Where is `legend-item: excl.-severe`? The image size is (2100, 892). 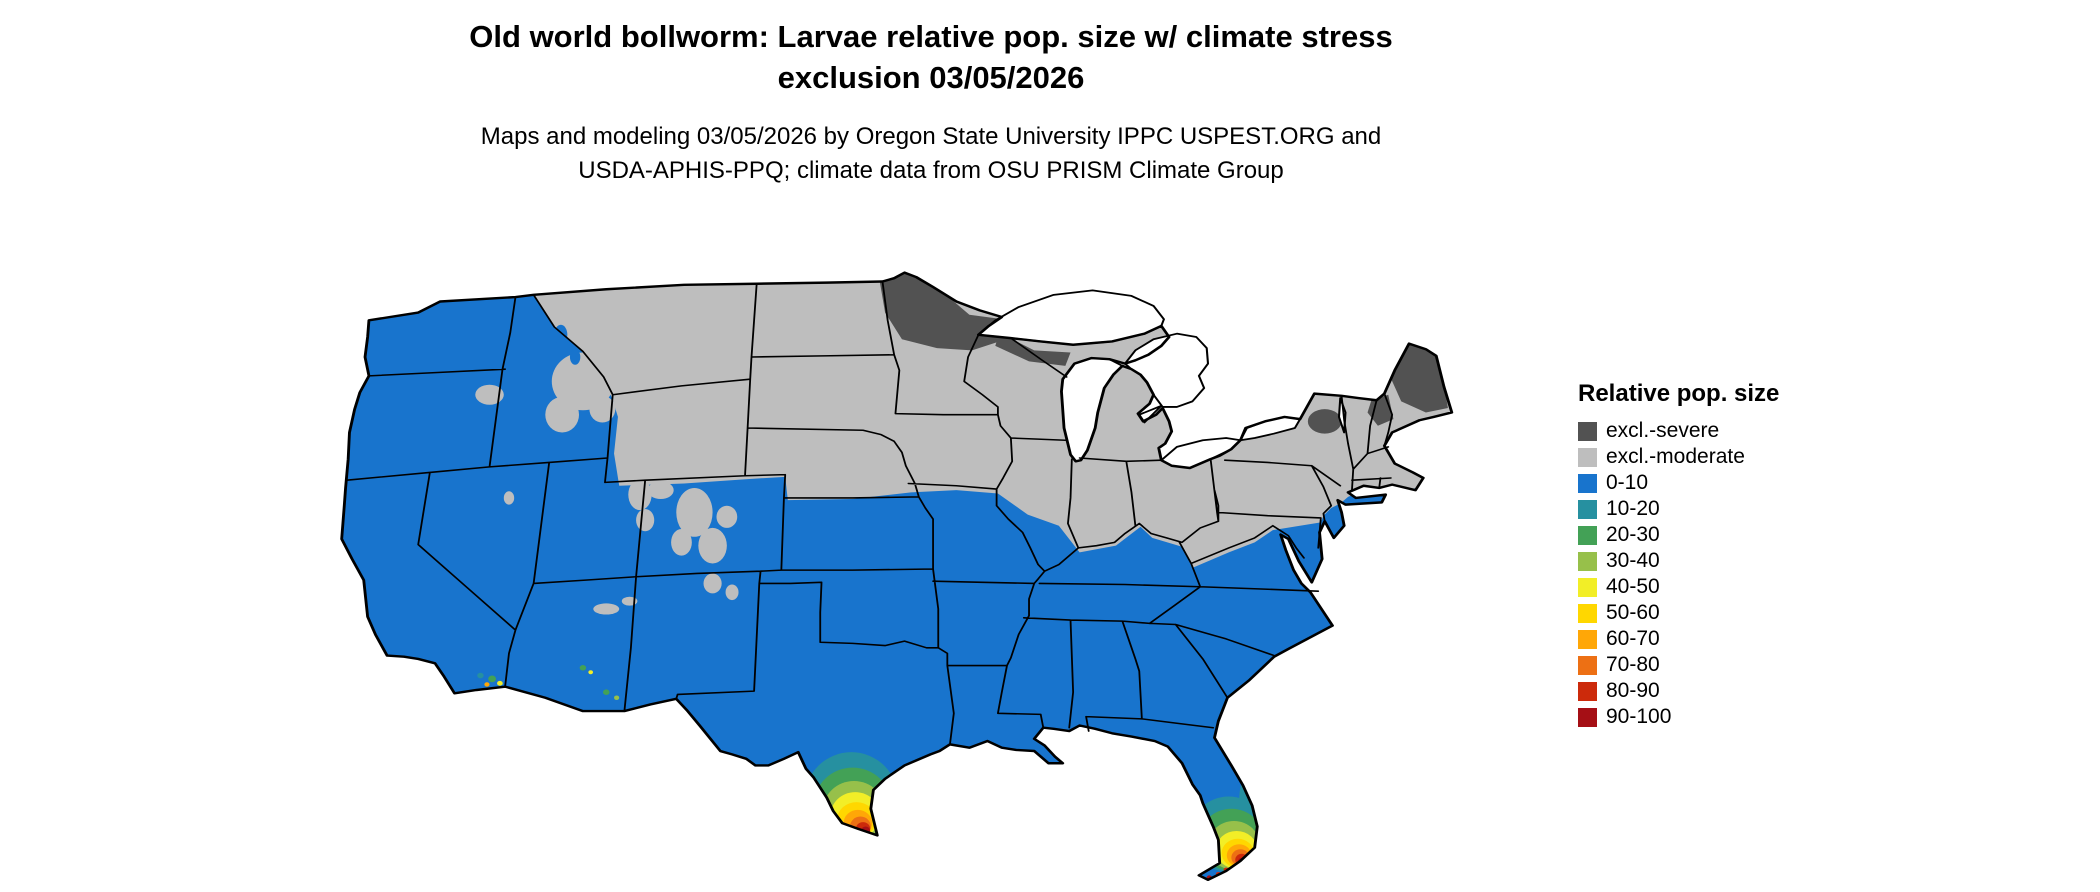 legend-item: excl.-severe is located at coordinates (1678, 431).